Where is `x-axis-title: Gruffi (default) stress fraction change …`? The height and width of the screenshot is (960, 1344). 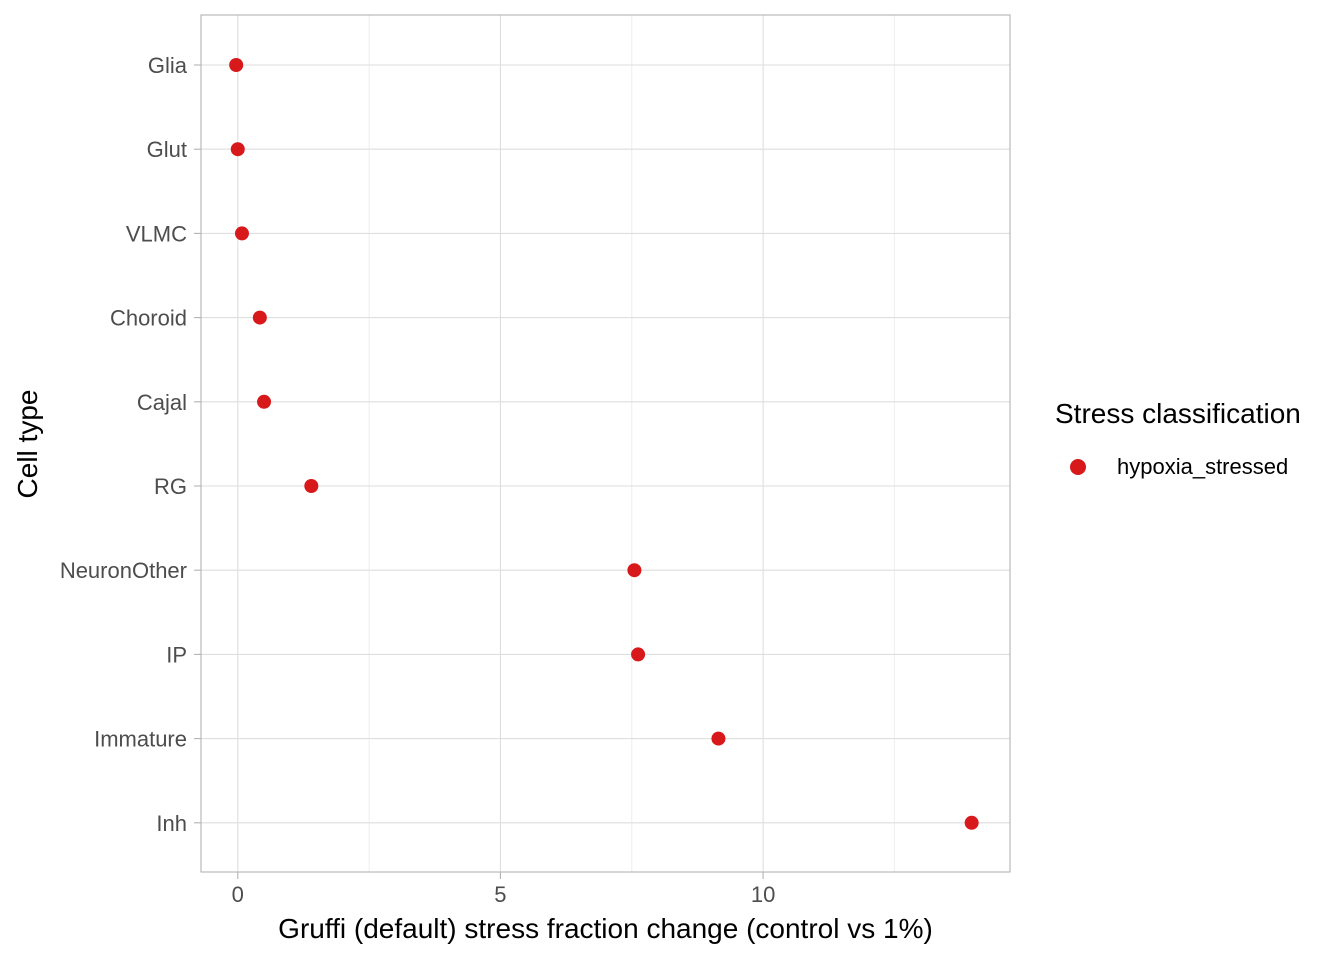
x-axis-title: Gruffi (default) stress fraction change … is located at coordinates (605, 928).